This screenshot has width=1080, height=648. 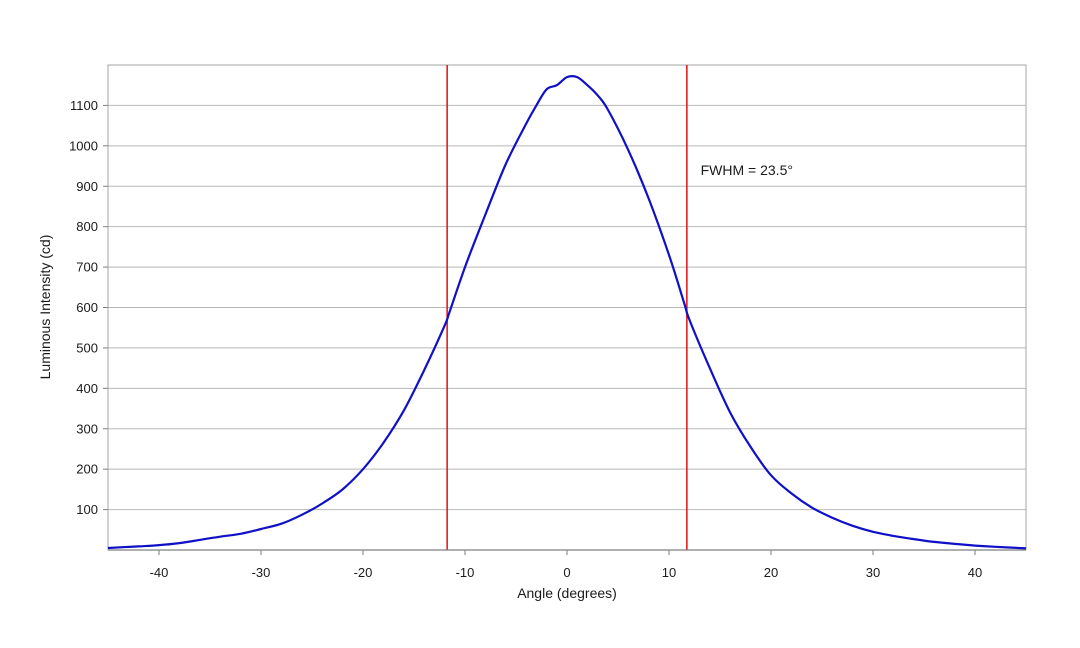 I want to click on y-tick-label: 100, so click(x=87, y=509).